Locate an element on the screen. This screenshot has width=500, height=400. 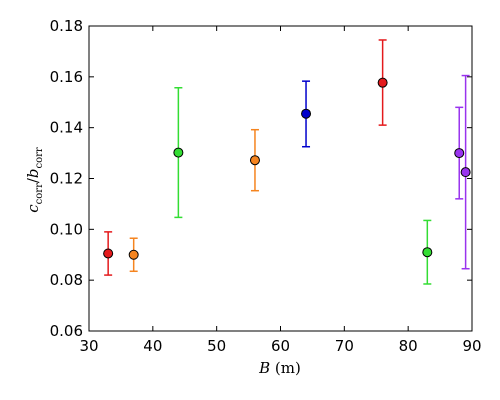
y-axis-label: ccorr/bcorr is located at coordinates (34, 180).